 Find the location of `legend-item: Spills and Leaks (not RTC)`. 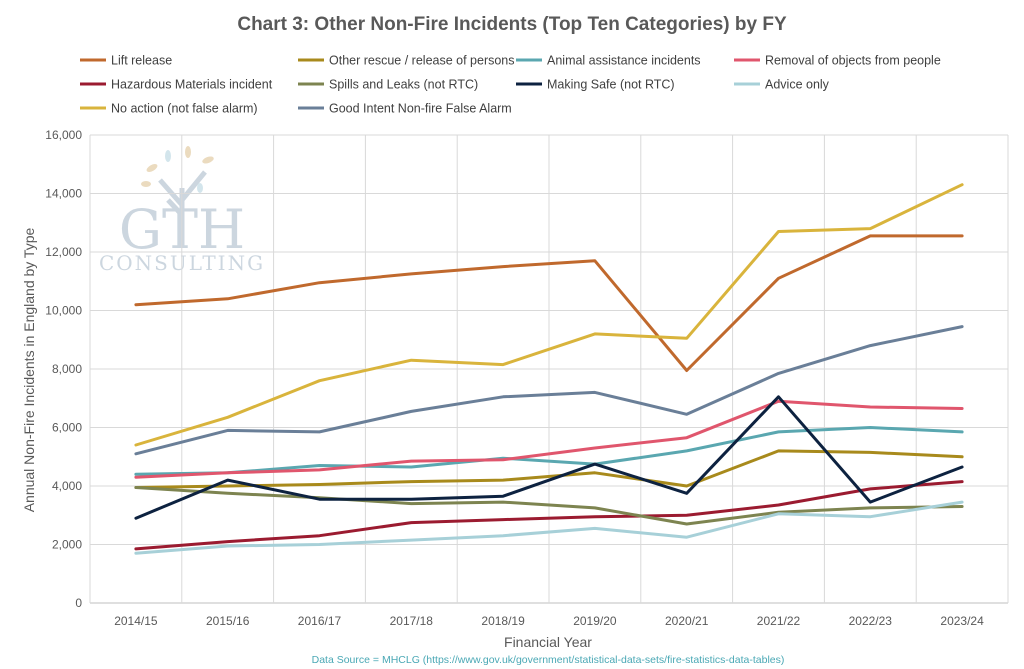

legend-item: Spills and Leaks (not RTC) is located at coordinates (388, 85).